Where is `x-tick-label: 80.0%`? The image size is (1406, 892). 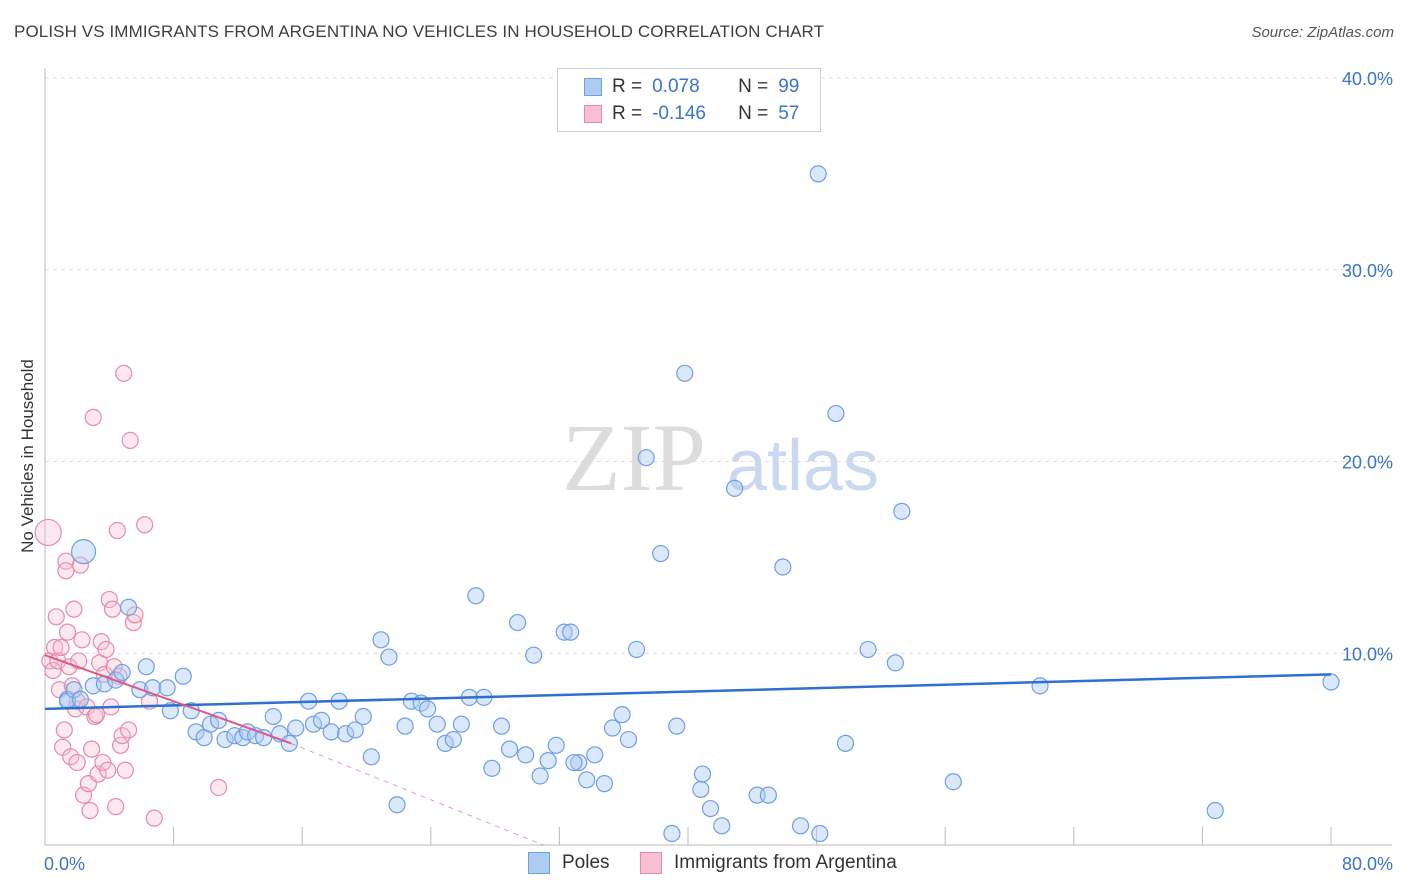 x-tick-label: 80.0% is located at coordinates (1367, 864).